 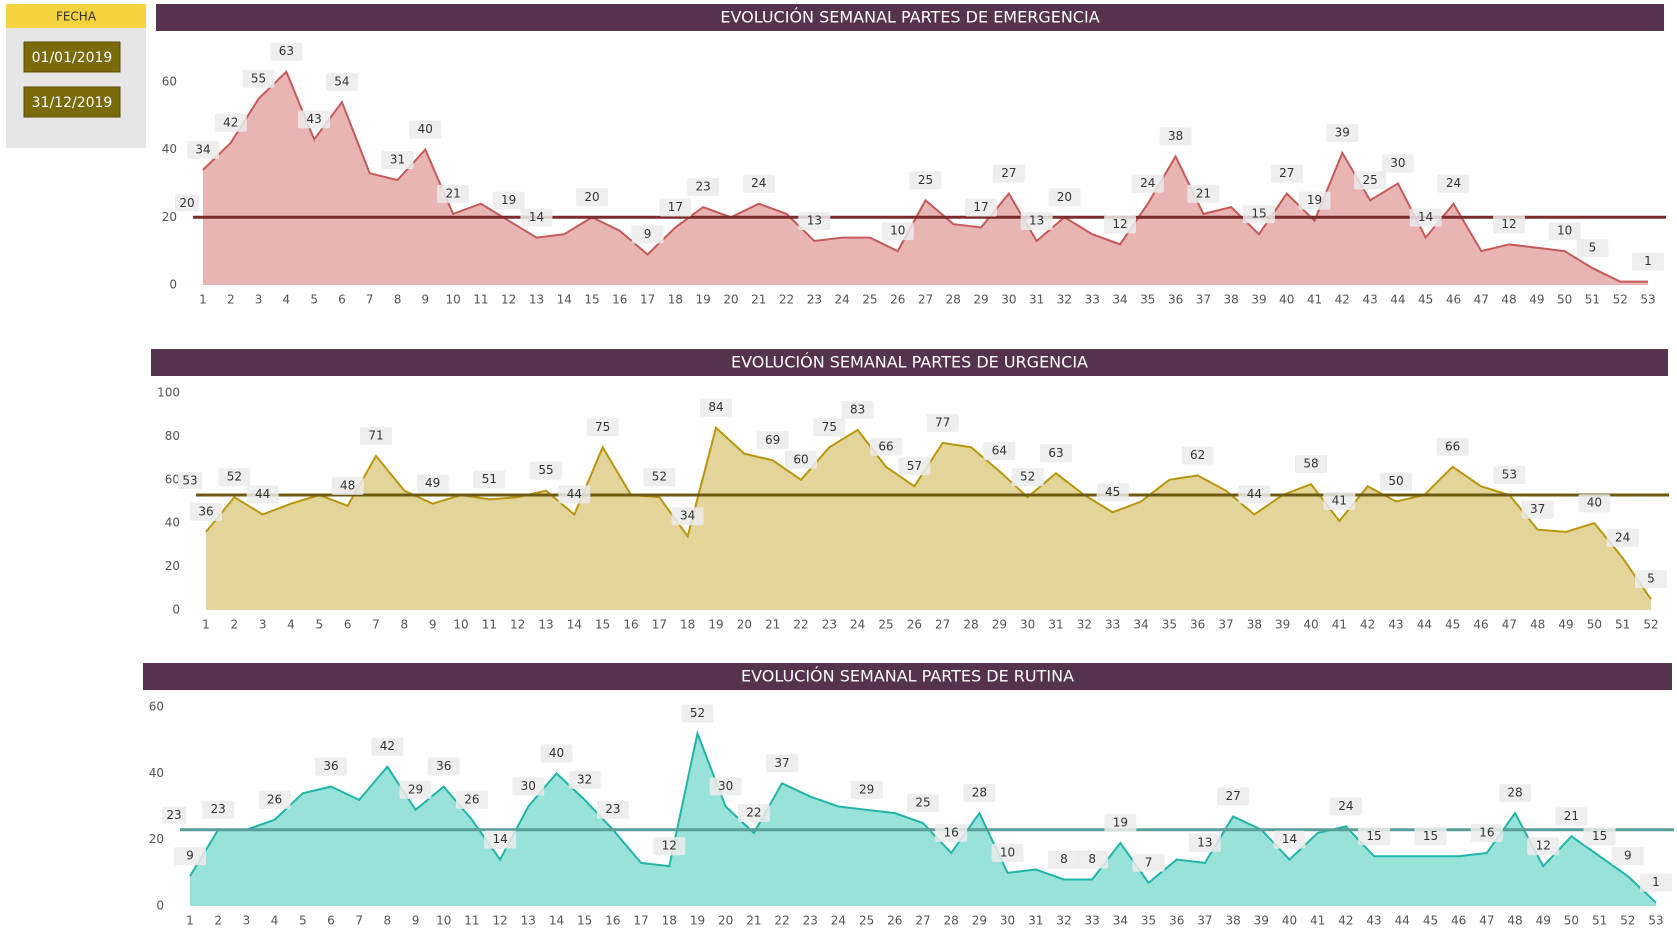 What do you see at coordinates (1225, 625) in the screenshot?
I see `x-tick-label: 37` at bounding box center [1225, 625].